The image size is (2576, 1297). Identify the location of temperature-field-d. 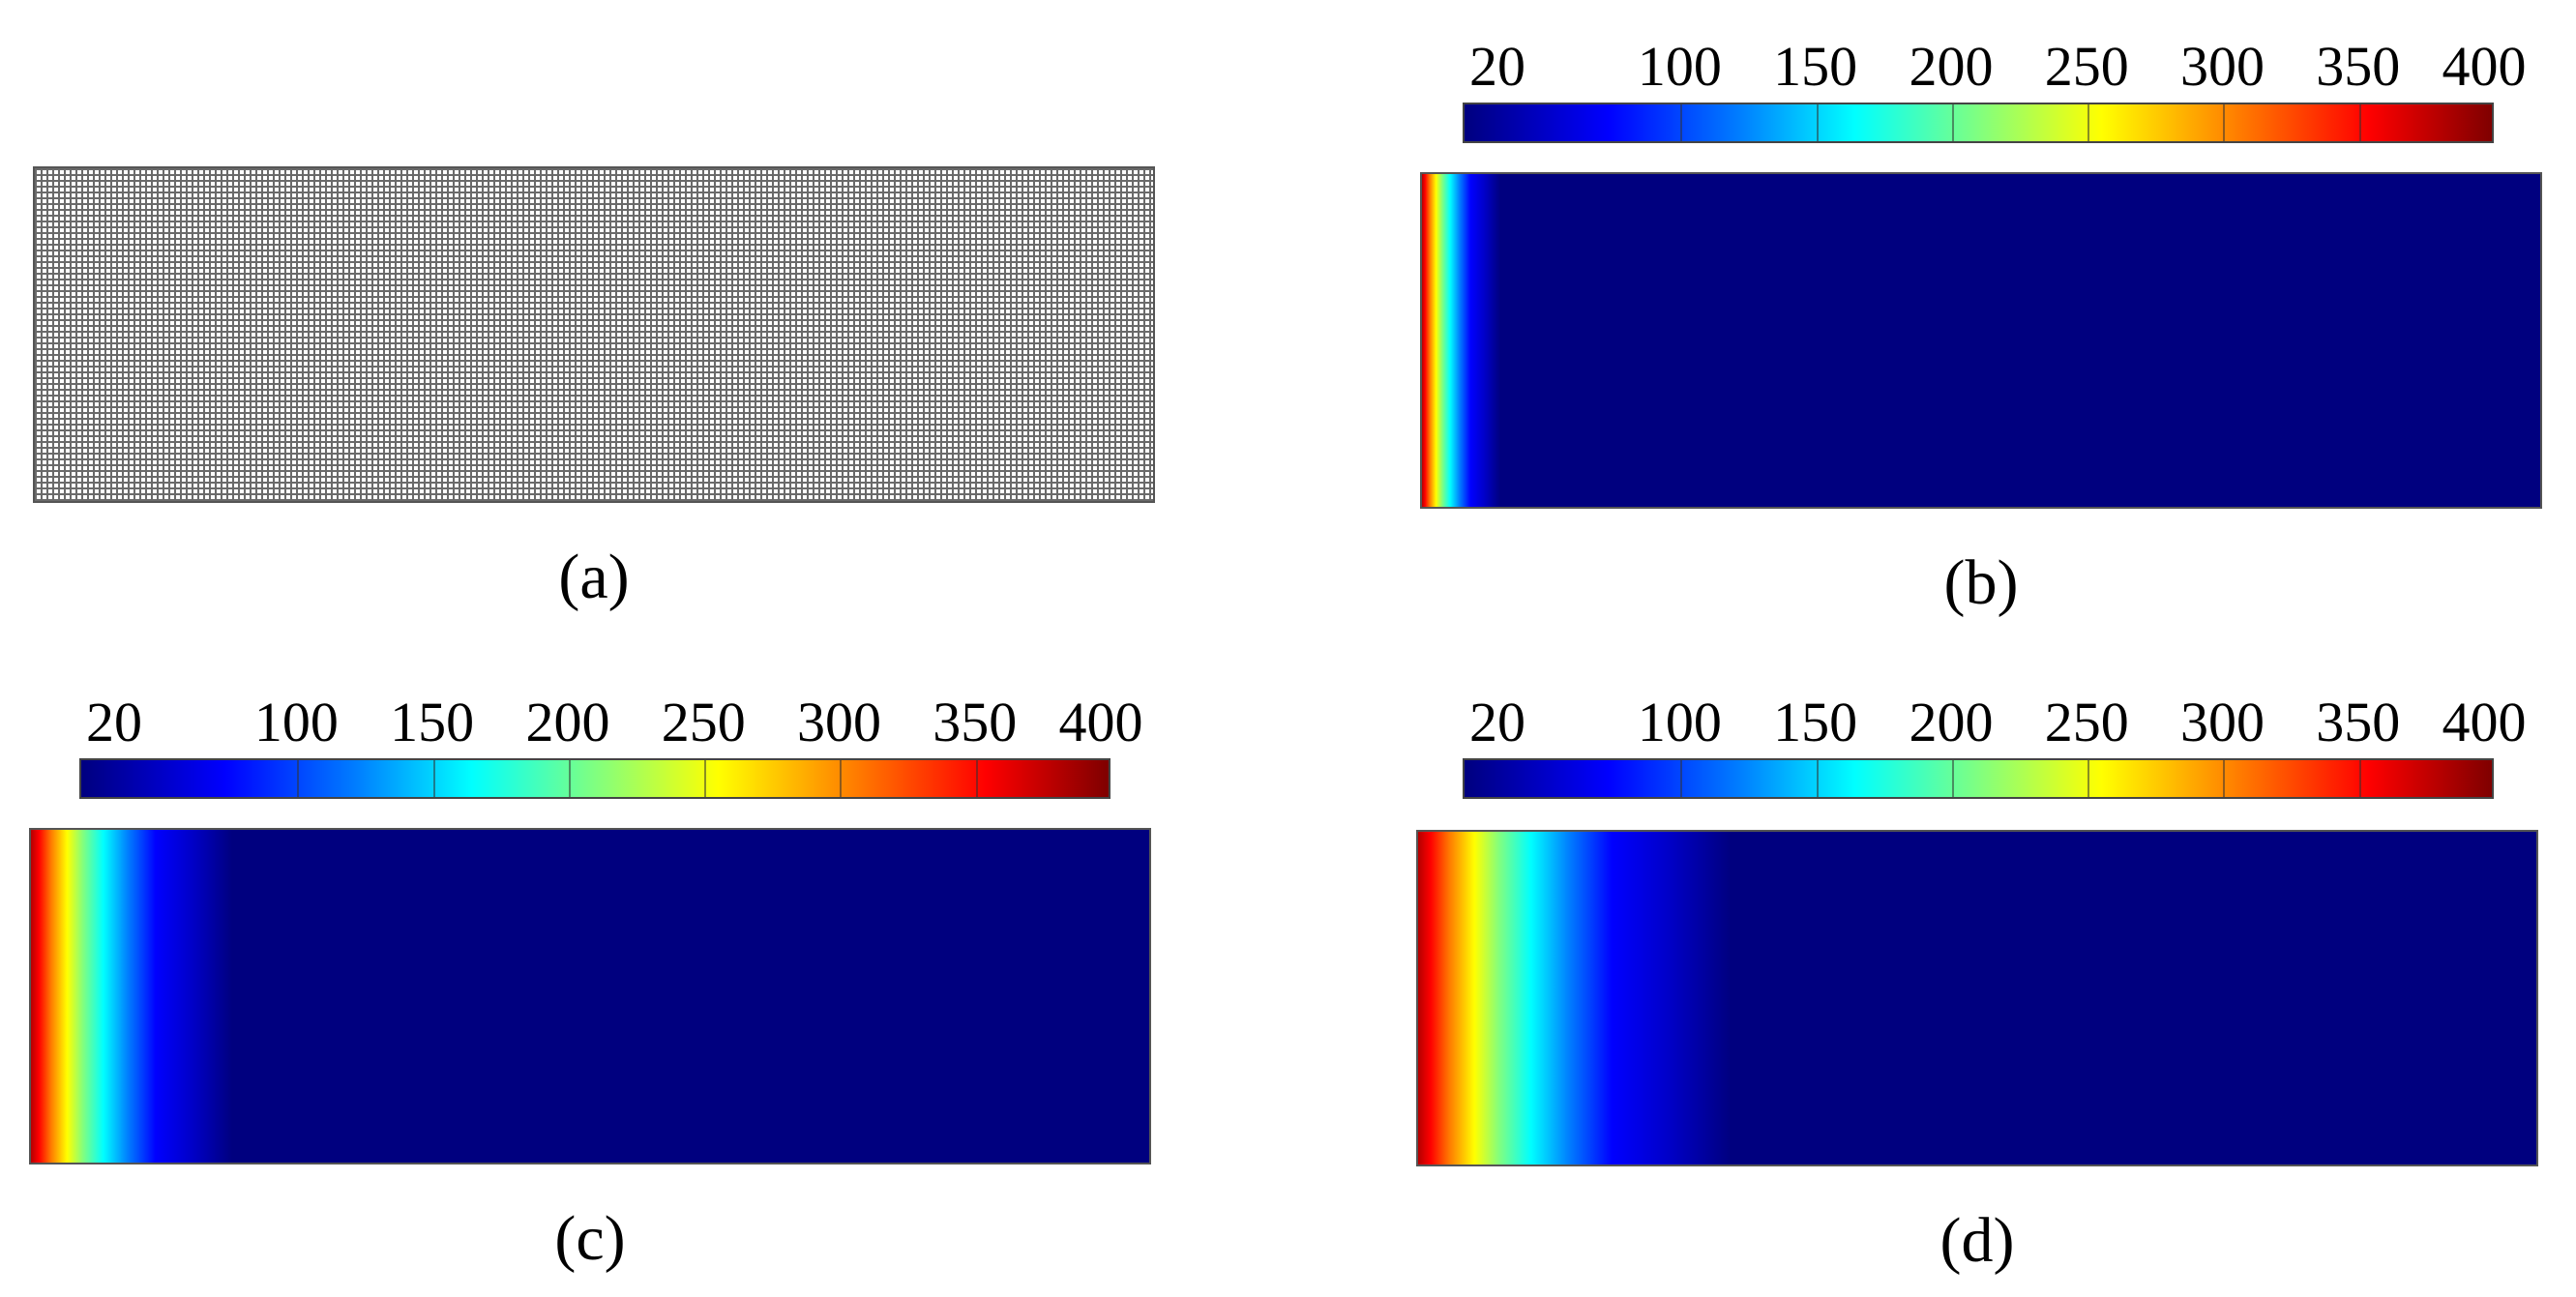
(1977, 998).